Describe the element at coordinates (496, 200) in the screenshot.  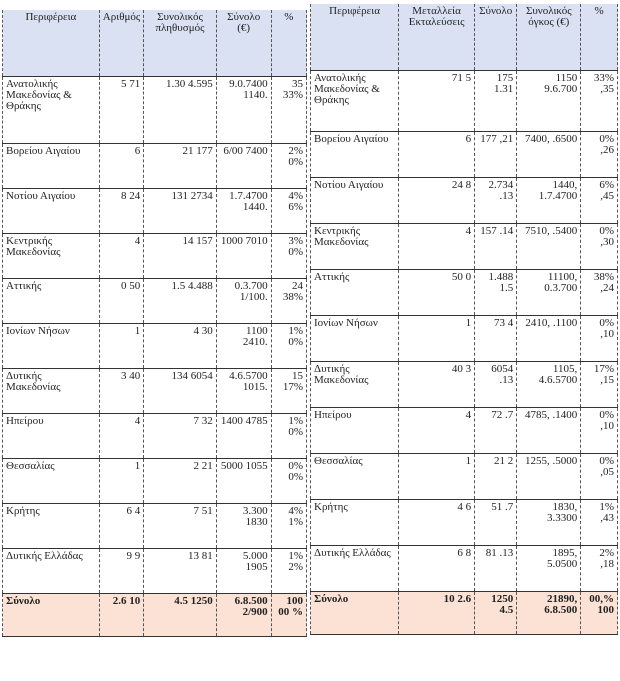
I see `value-cell: 2.734 .13` at that location.